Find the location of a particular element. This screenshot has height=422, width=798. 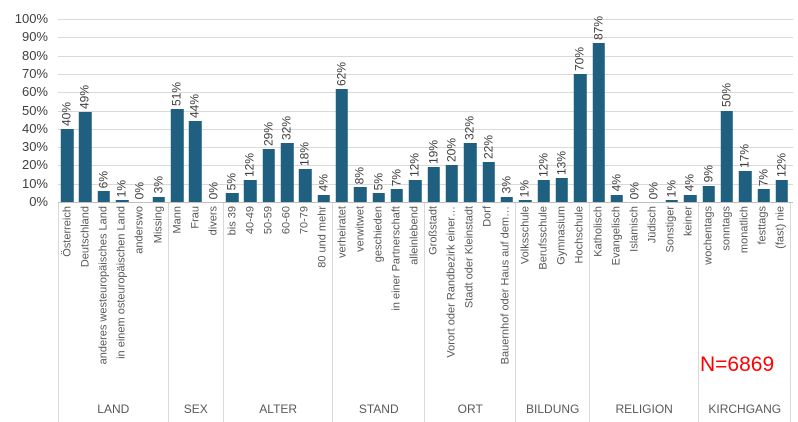

category-label-slot: verheiratet is located at coordinates (342, 312).